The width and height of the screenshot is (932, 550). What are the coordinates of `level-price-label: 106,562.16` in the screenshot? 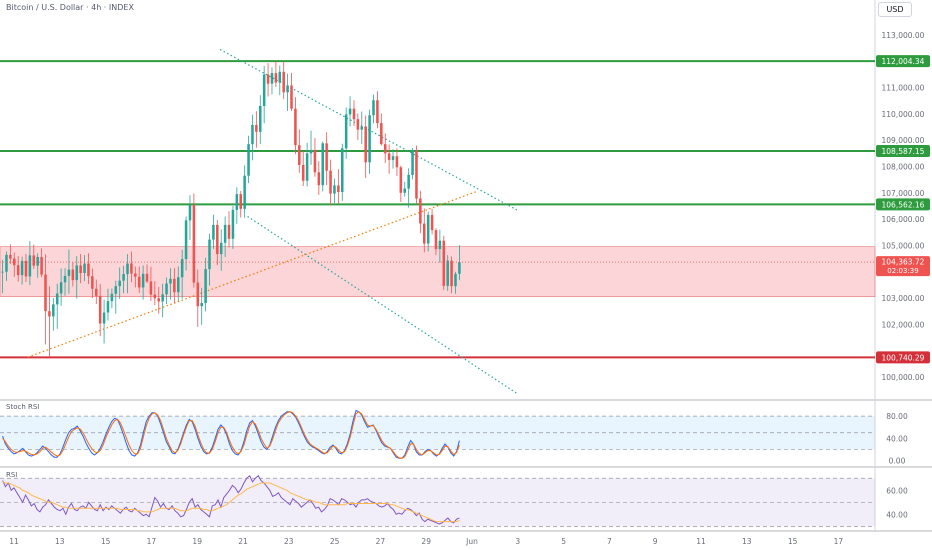 It's located at (903, 204).